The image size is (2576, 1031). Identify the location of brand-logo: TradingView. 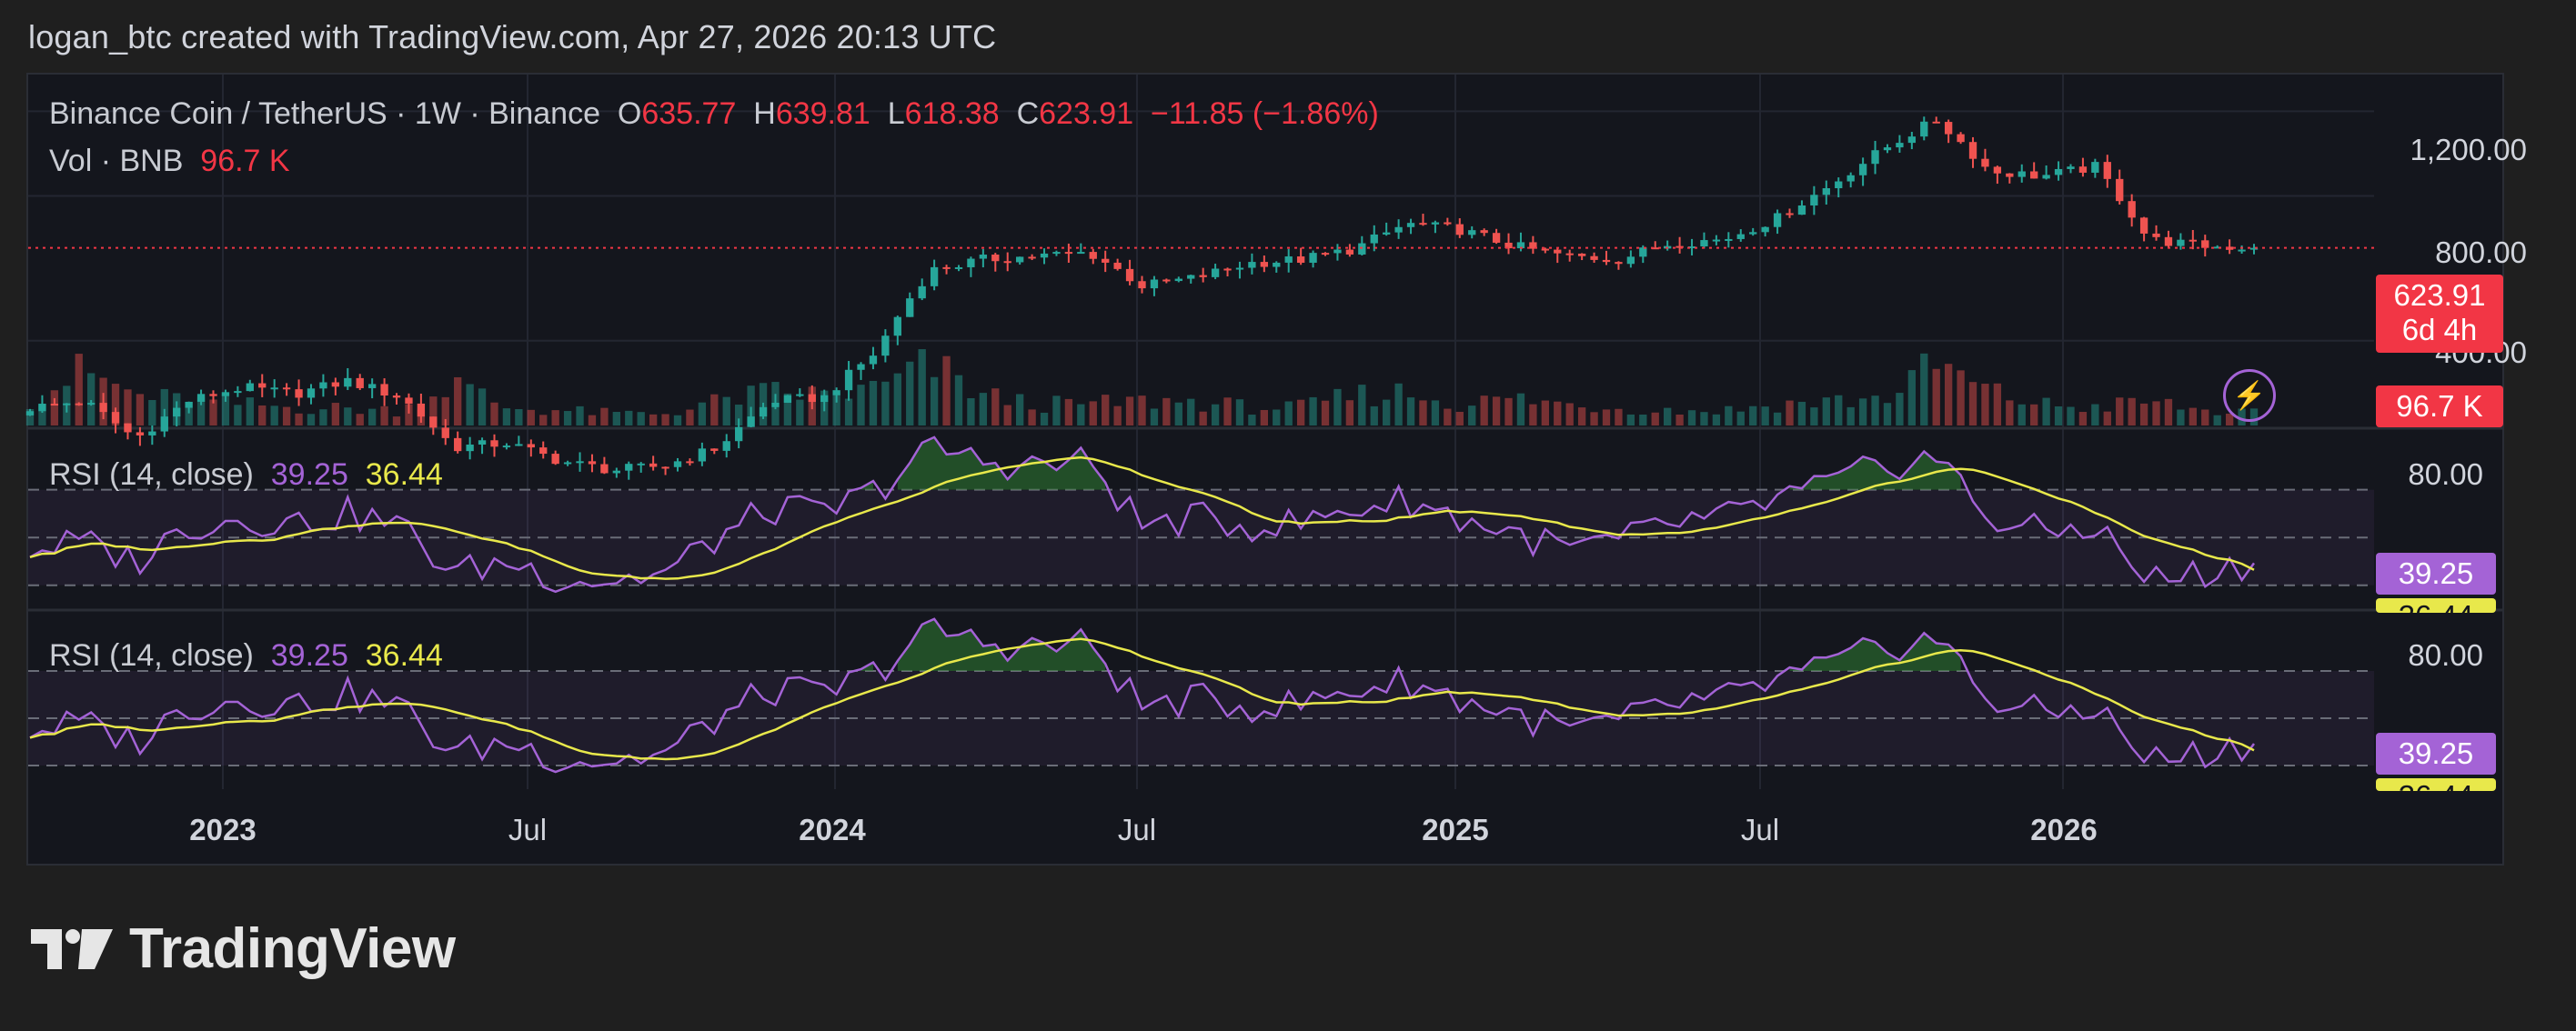
(243, 948).